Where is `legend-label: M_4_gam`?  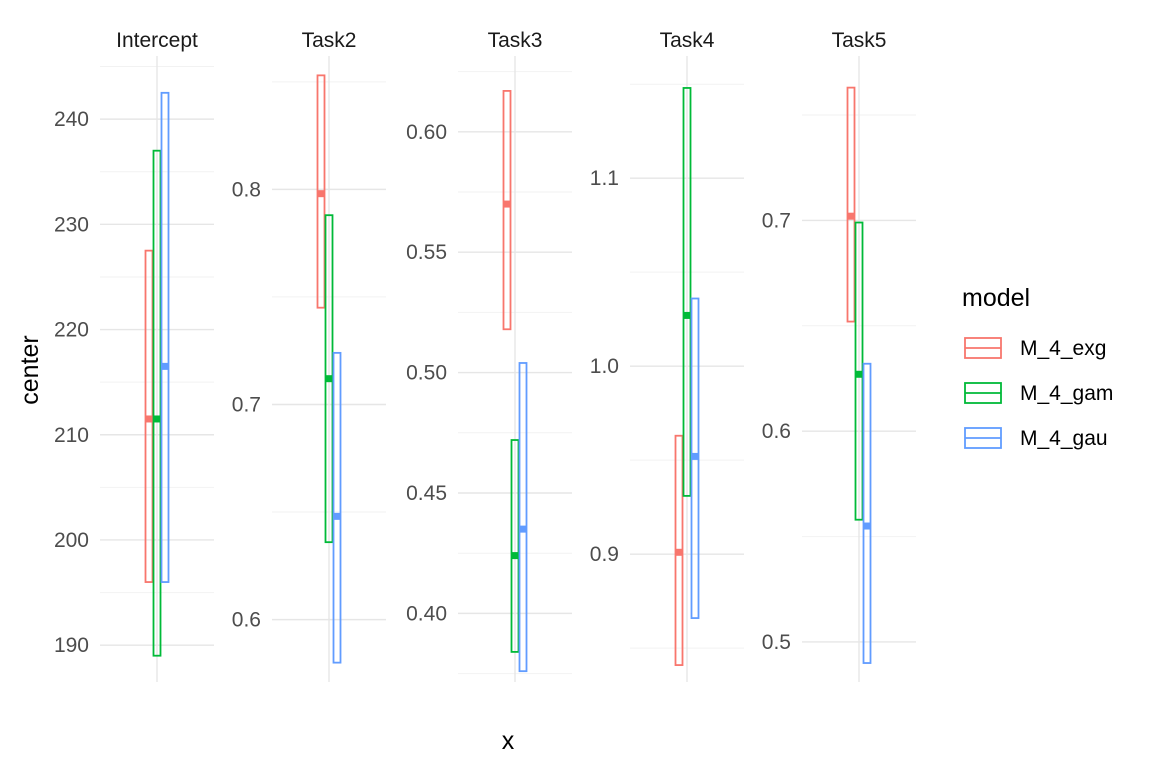
legend-label: M_4_gam is located at coordinates (1066, 393).